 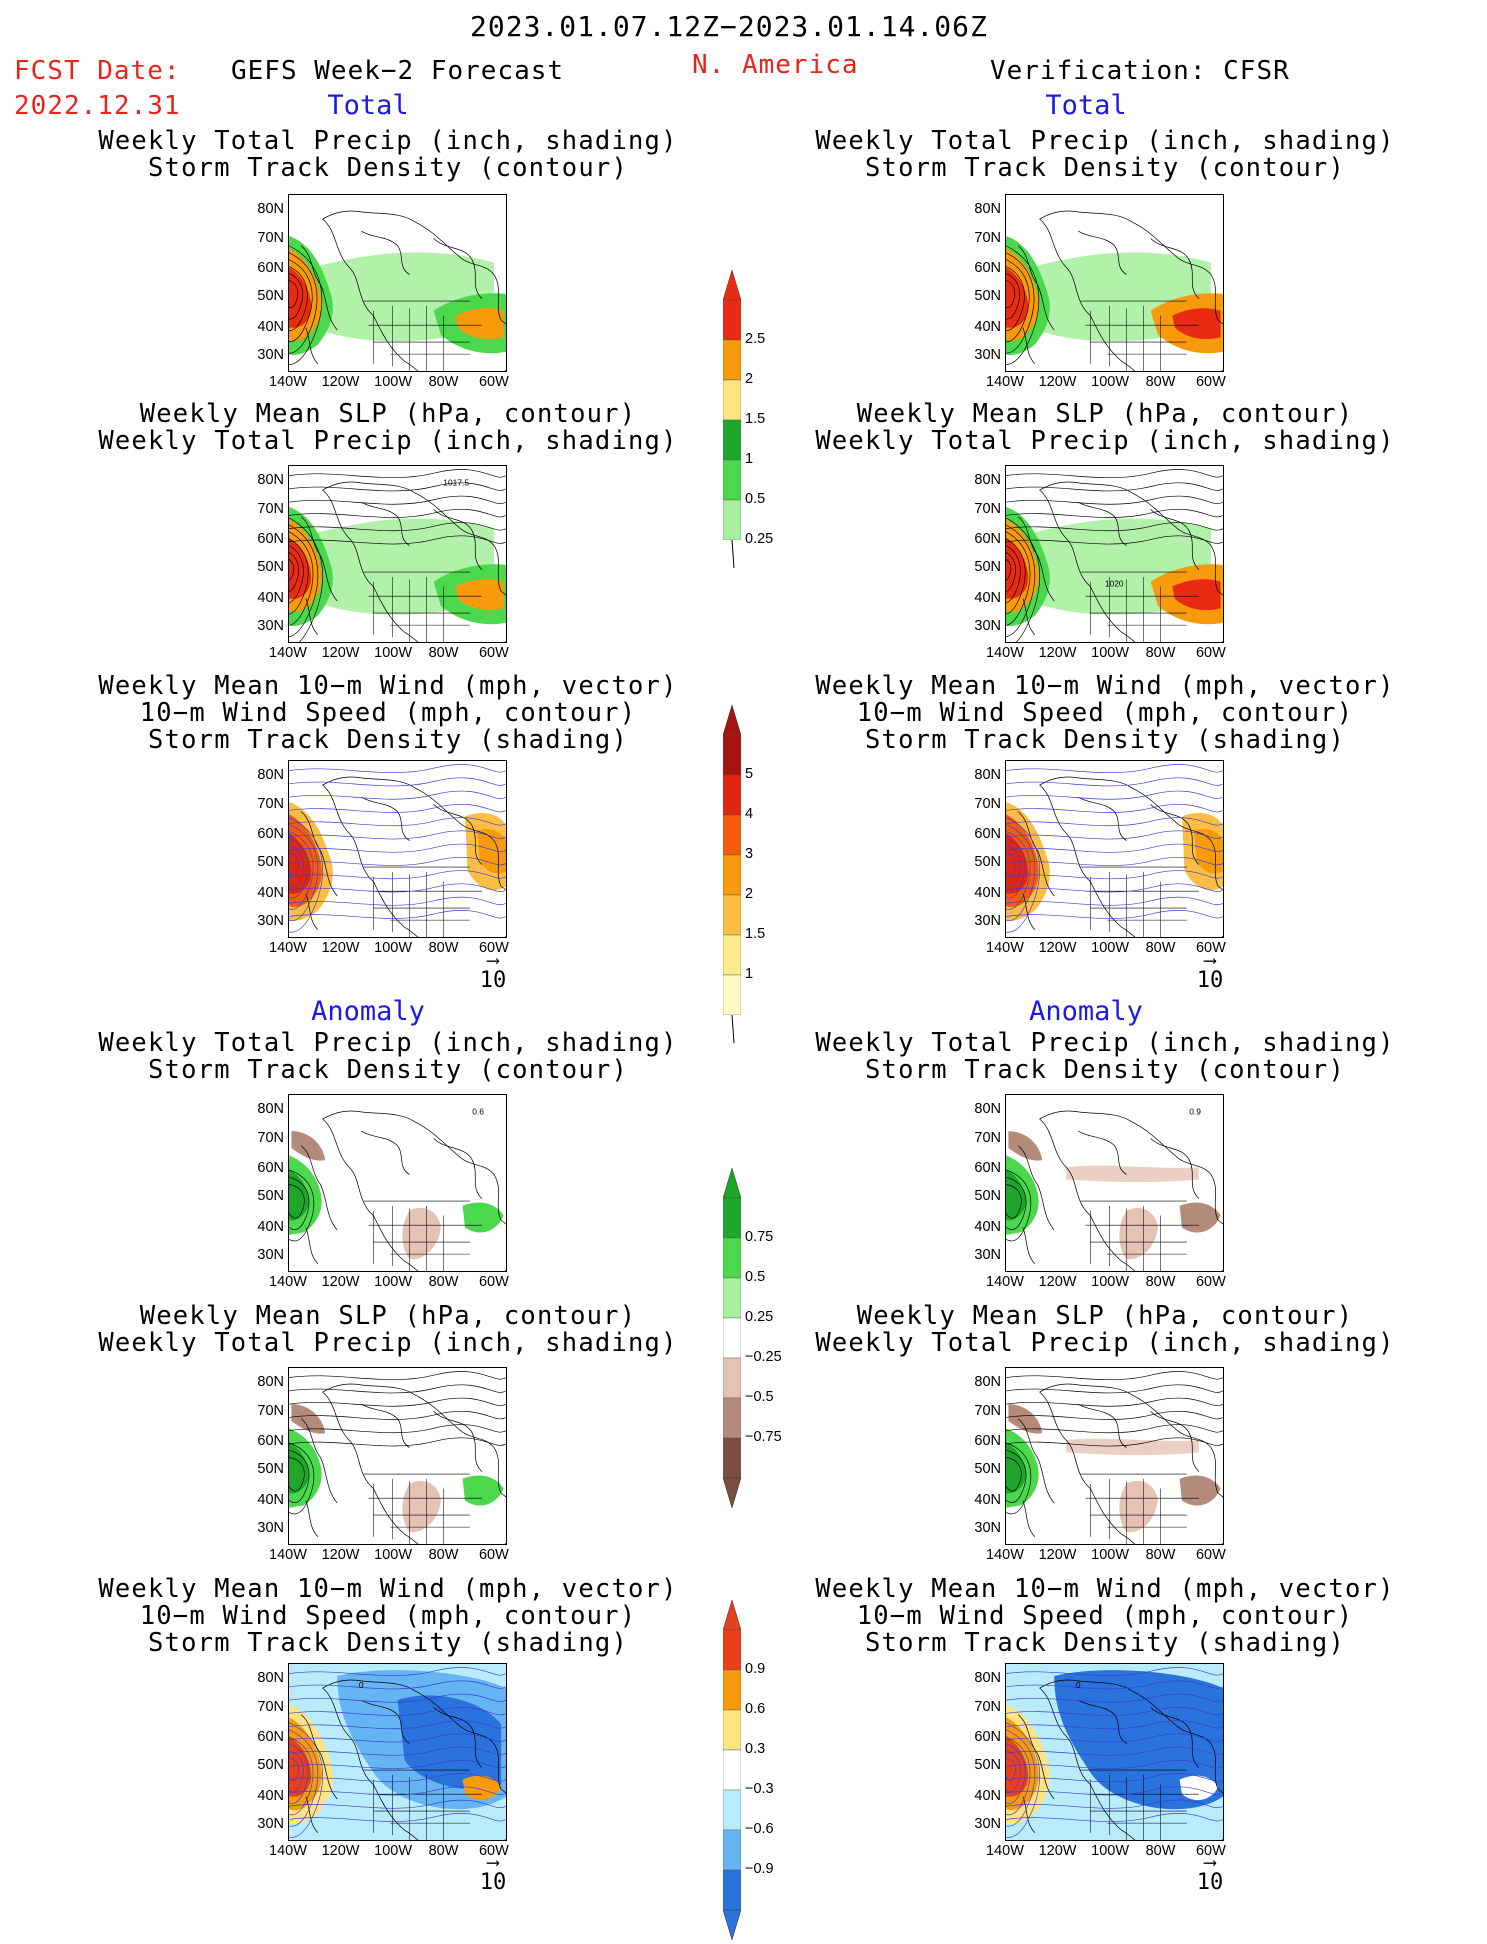 I want to click on forecast-panel-1-lat-40N: 40N, so click(x=270, y=326).